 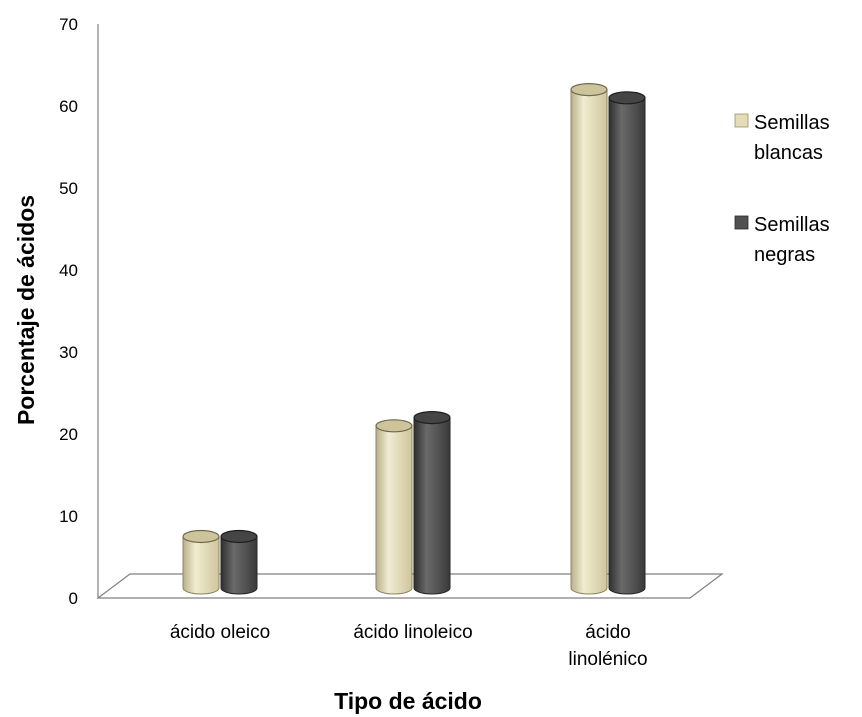 What do you see at coordinates (26, 310) in the screenshot?
I see `y-axis-title: Porcentaje de ácidos` at bounding box center [26, 310].